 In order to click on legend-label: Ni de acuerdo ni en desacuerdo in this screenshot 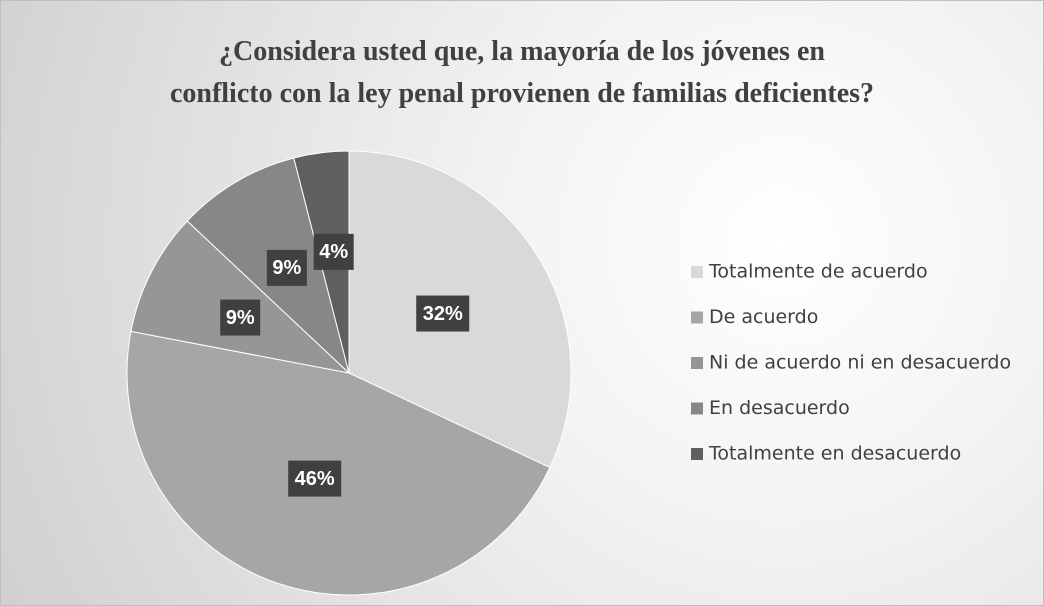, I will do `click(860, 363)`.